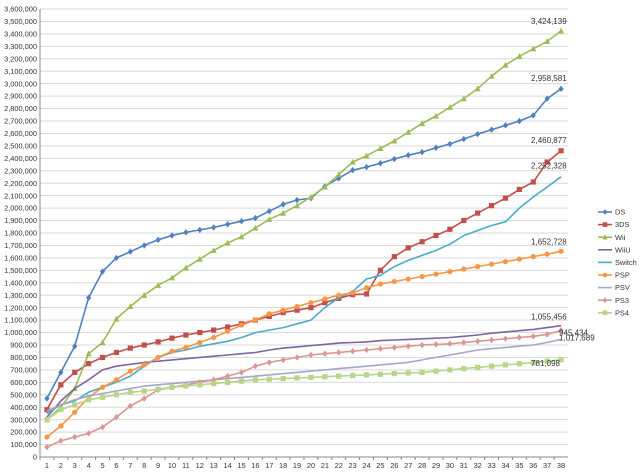 This screenshot has width=640, height=474. Describe the element at coordinates (626, 262) in the screenshot. I see `legend-label: Switch` at that location.